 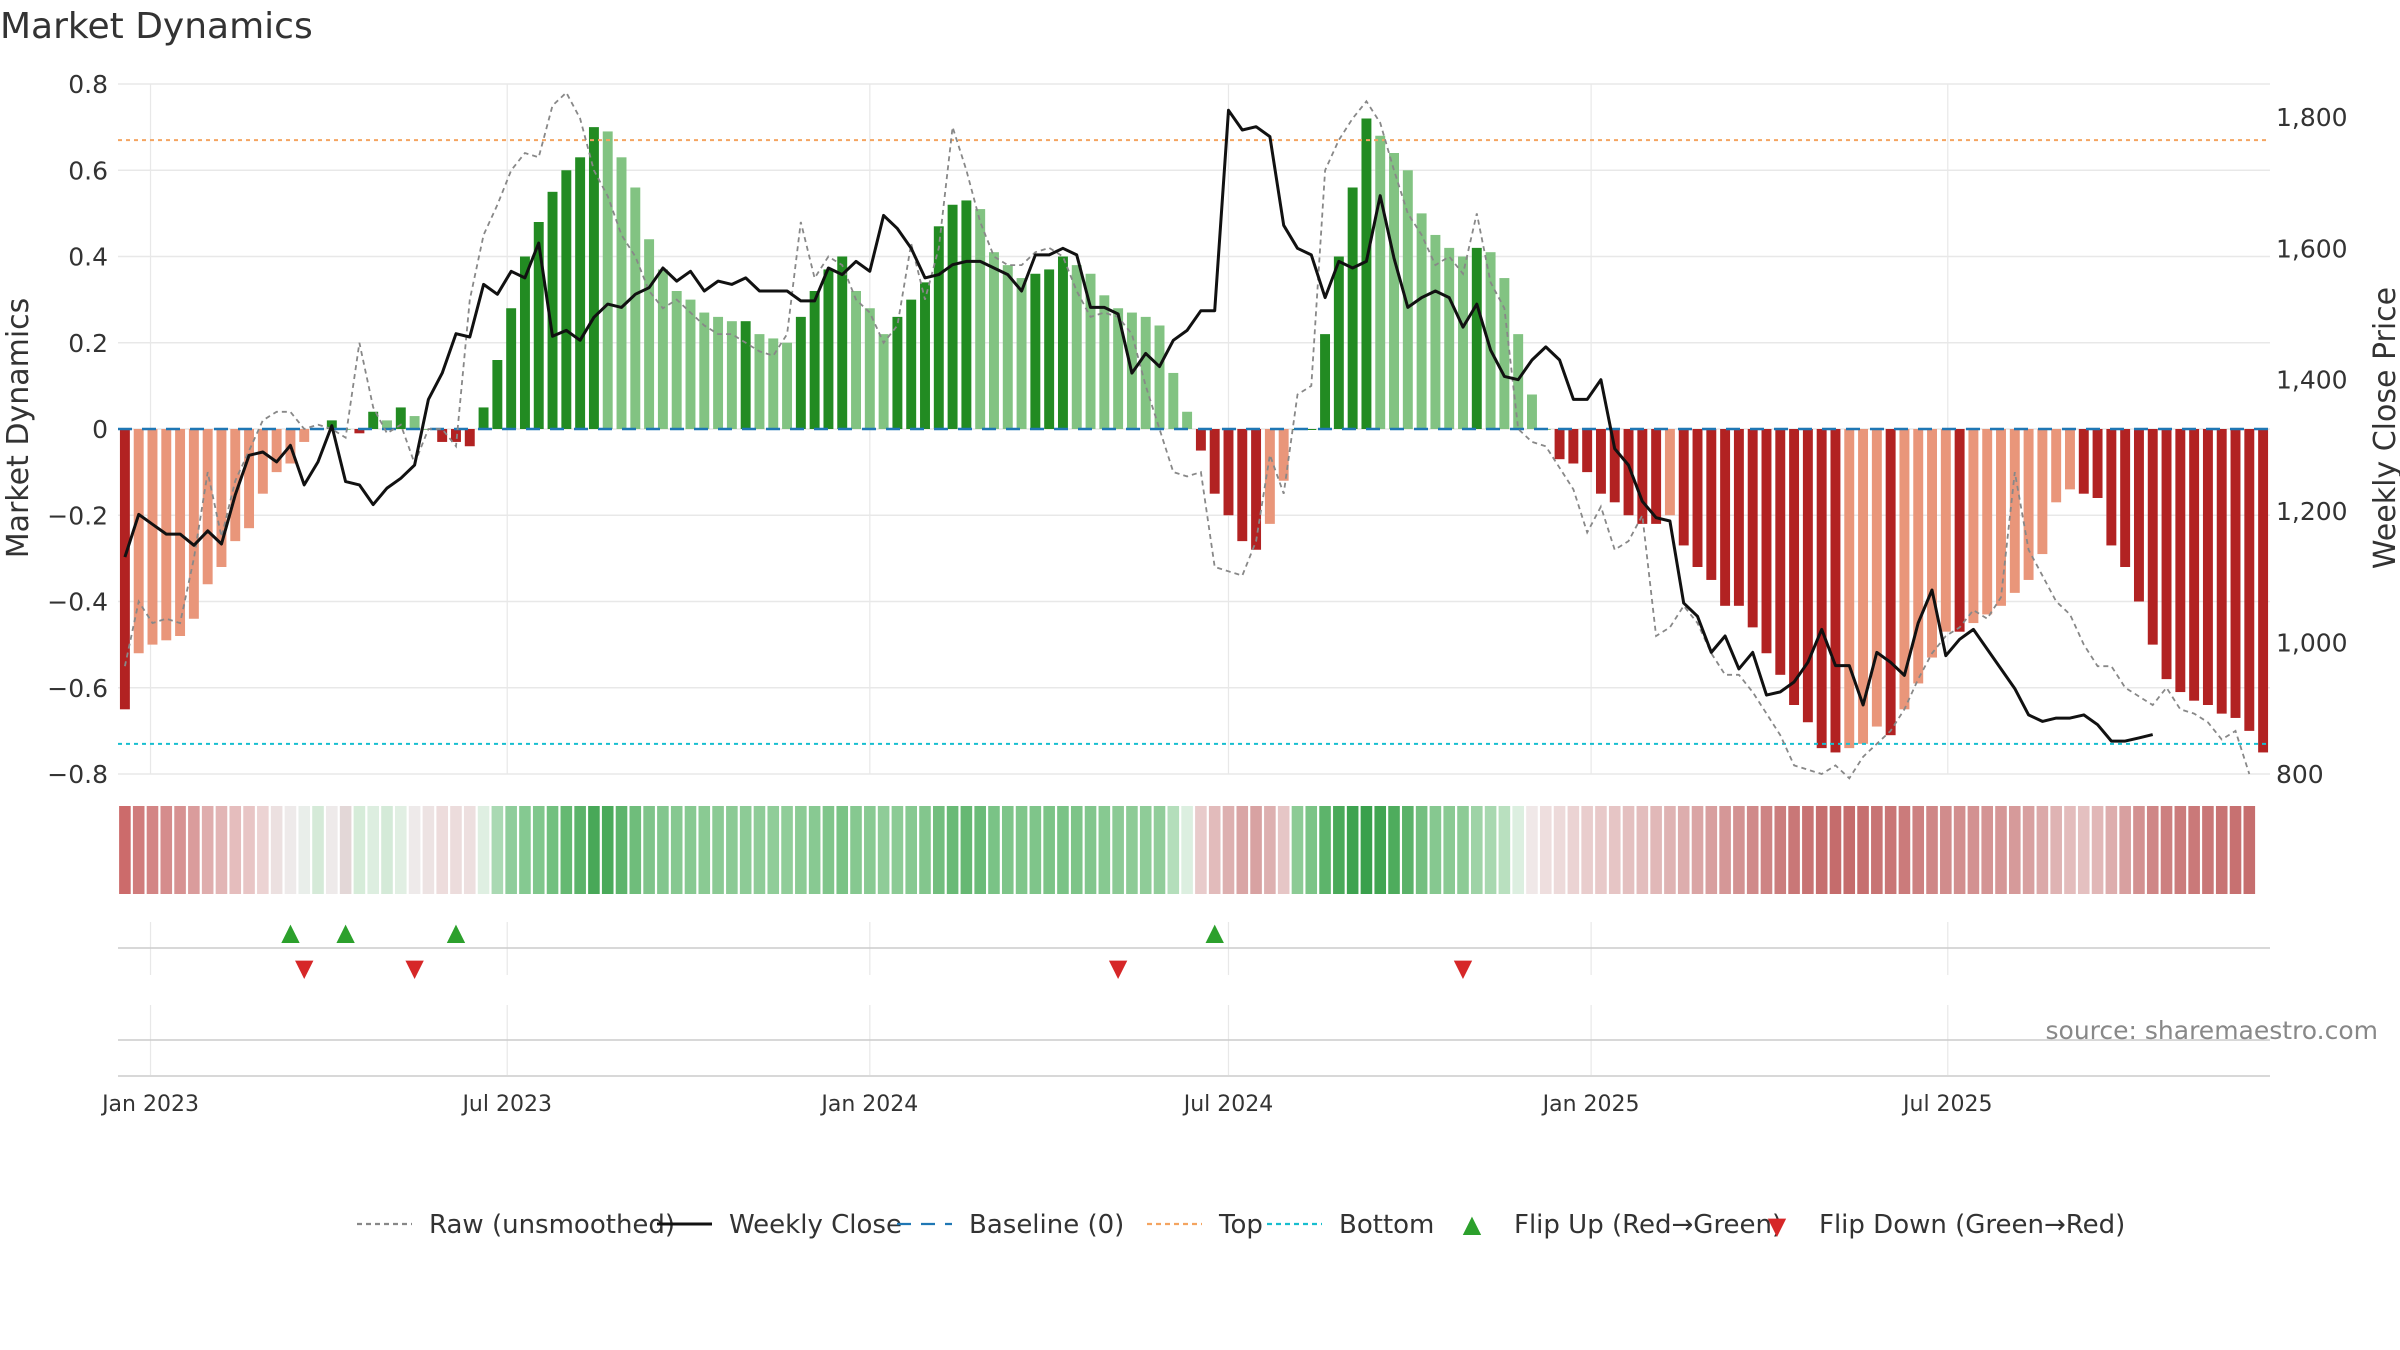 What do you see at coordinates (88, 170) in the screenshot?
I see `y-tick-label: 0.6` at bounding box center [88, 170].